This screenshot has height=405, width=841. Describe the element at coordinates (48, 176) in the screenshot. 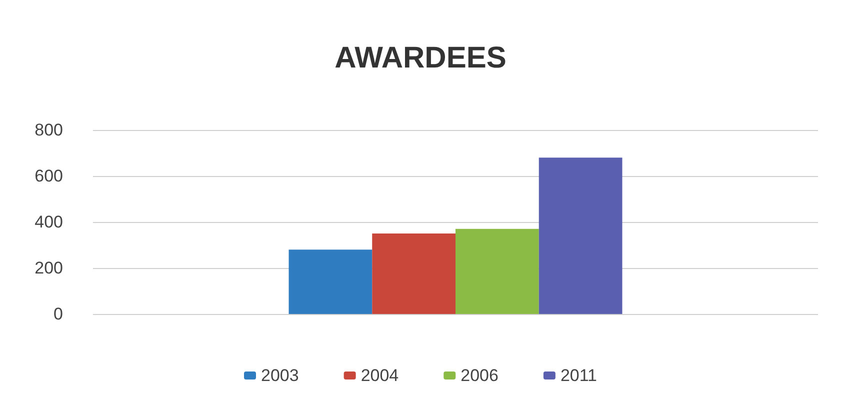

I see `y-tick-label: 600` at that location.